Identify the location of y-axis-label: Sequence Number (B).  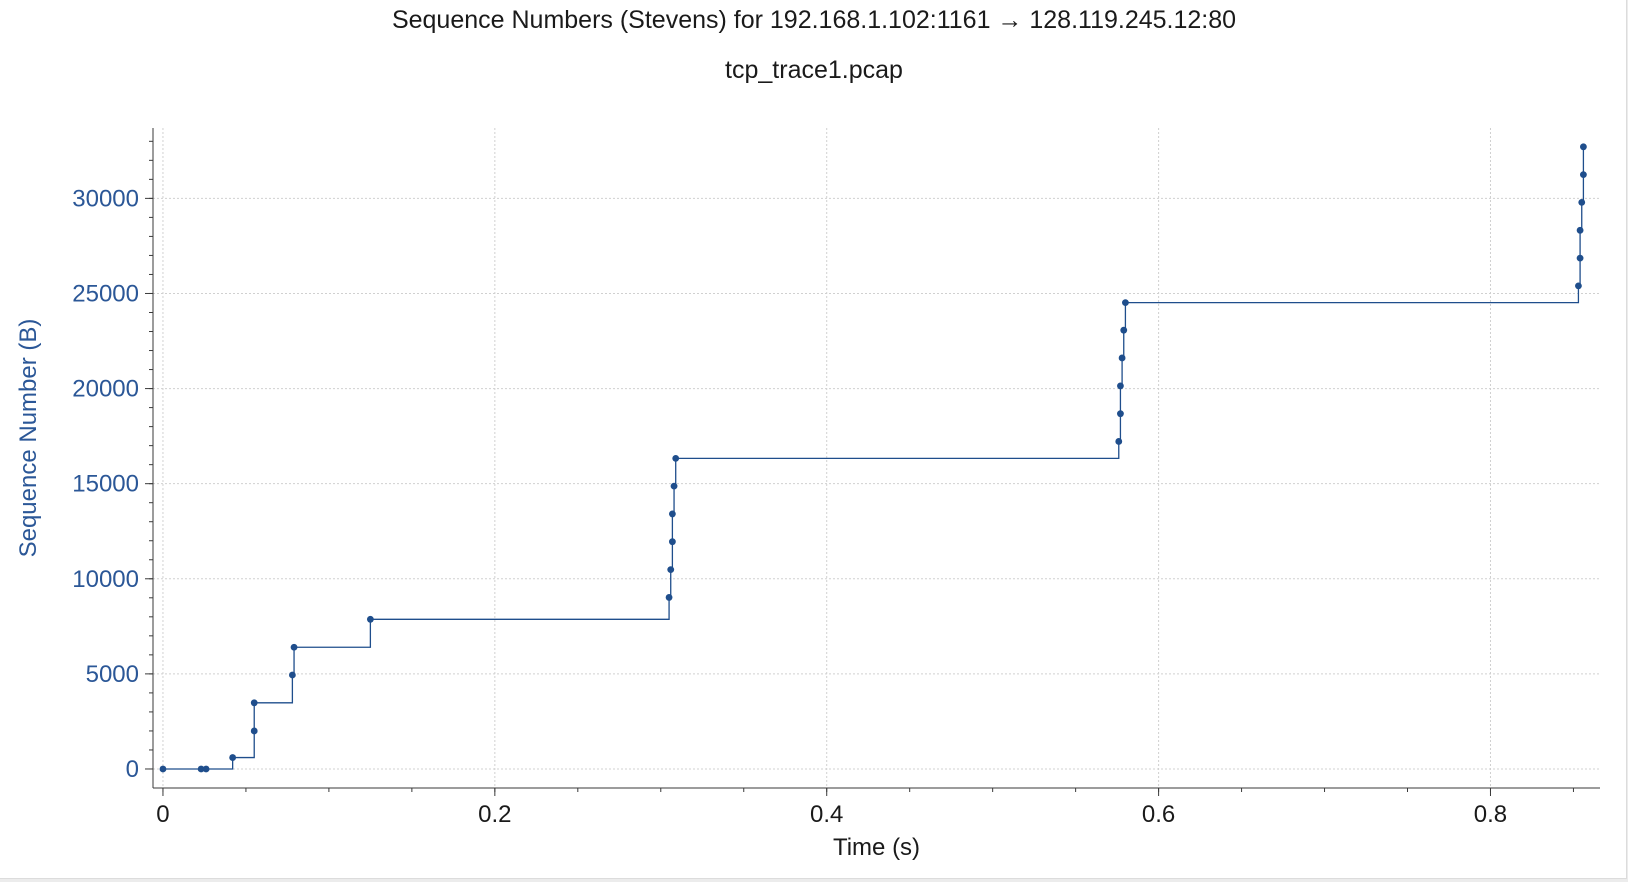
(28, 438).